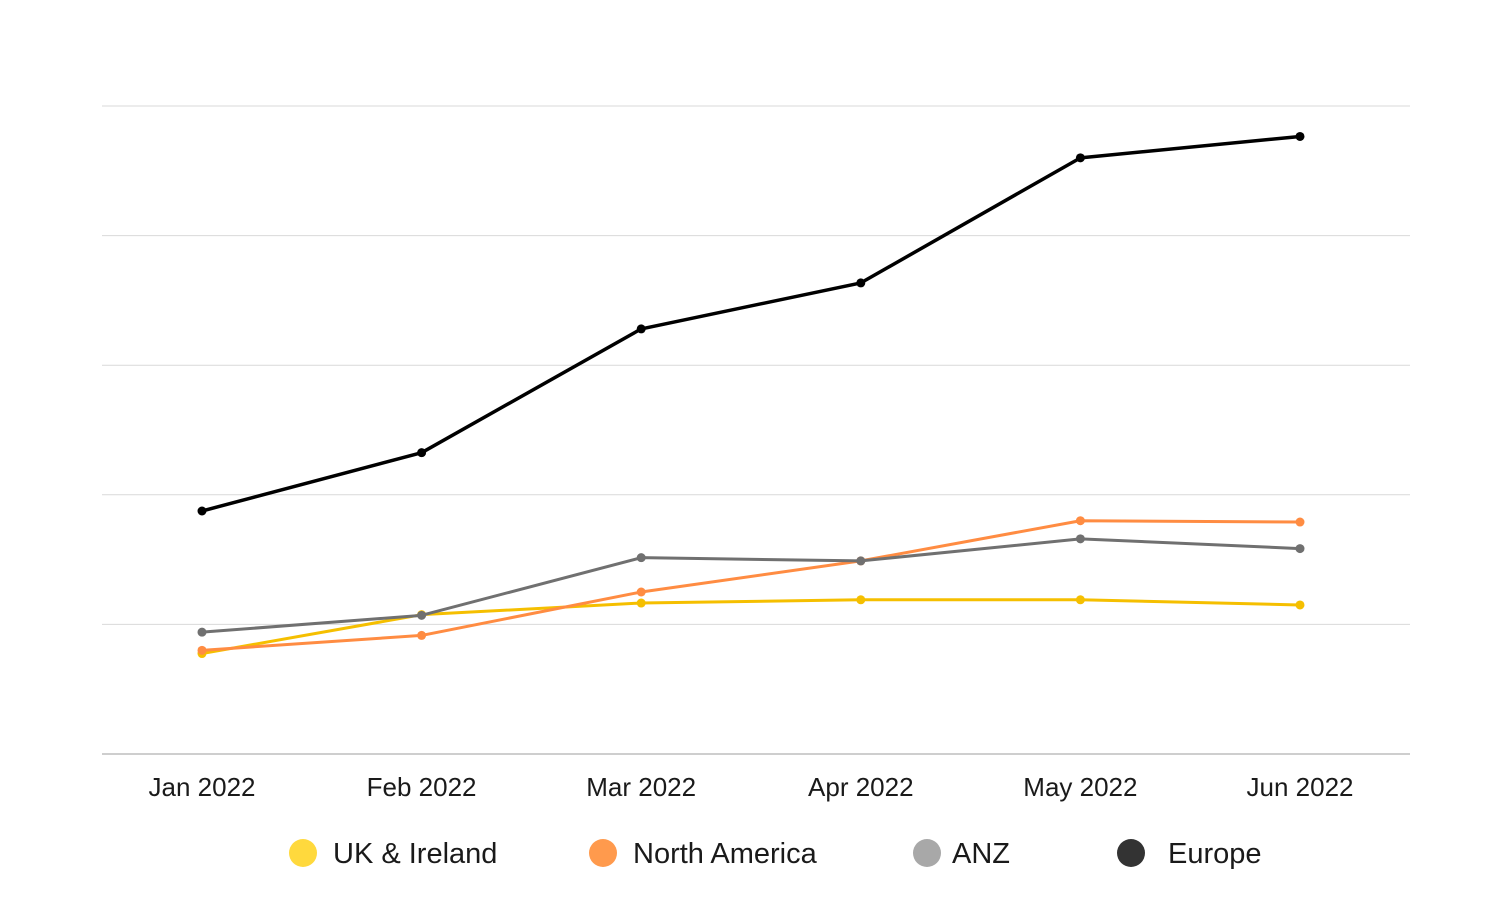 This screenshot has height=900, width=1500. I want to click on legend-item: ANZ, so click(961, 854).